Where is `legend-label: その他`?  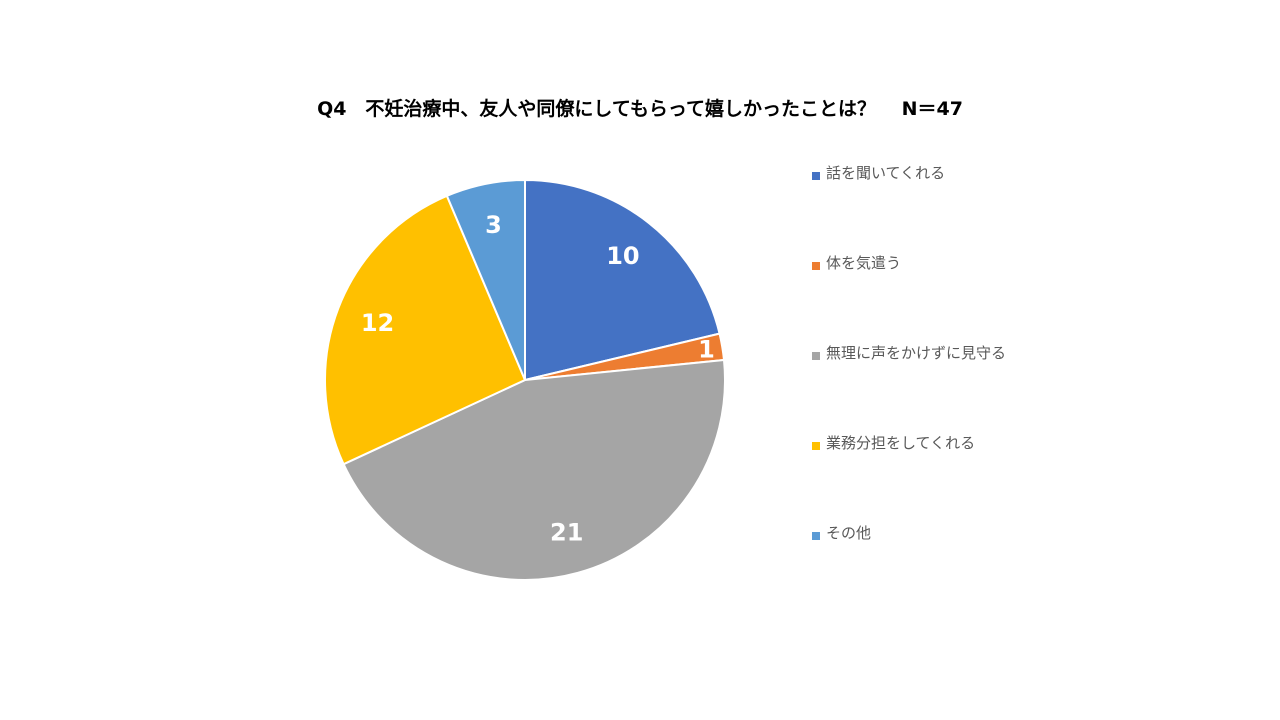 legend-label: その他 is located at coordinates (849, 532).